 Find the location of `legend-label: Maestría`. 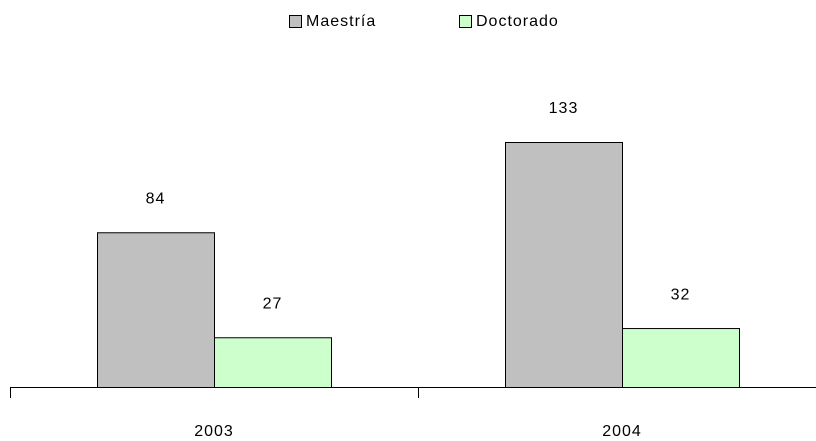

legend-label: Maestría is located at coordinates (341, 21).